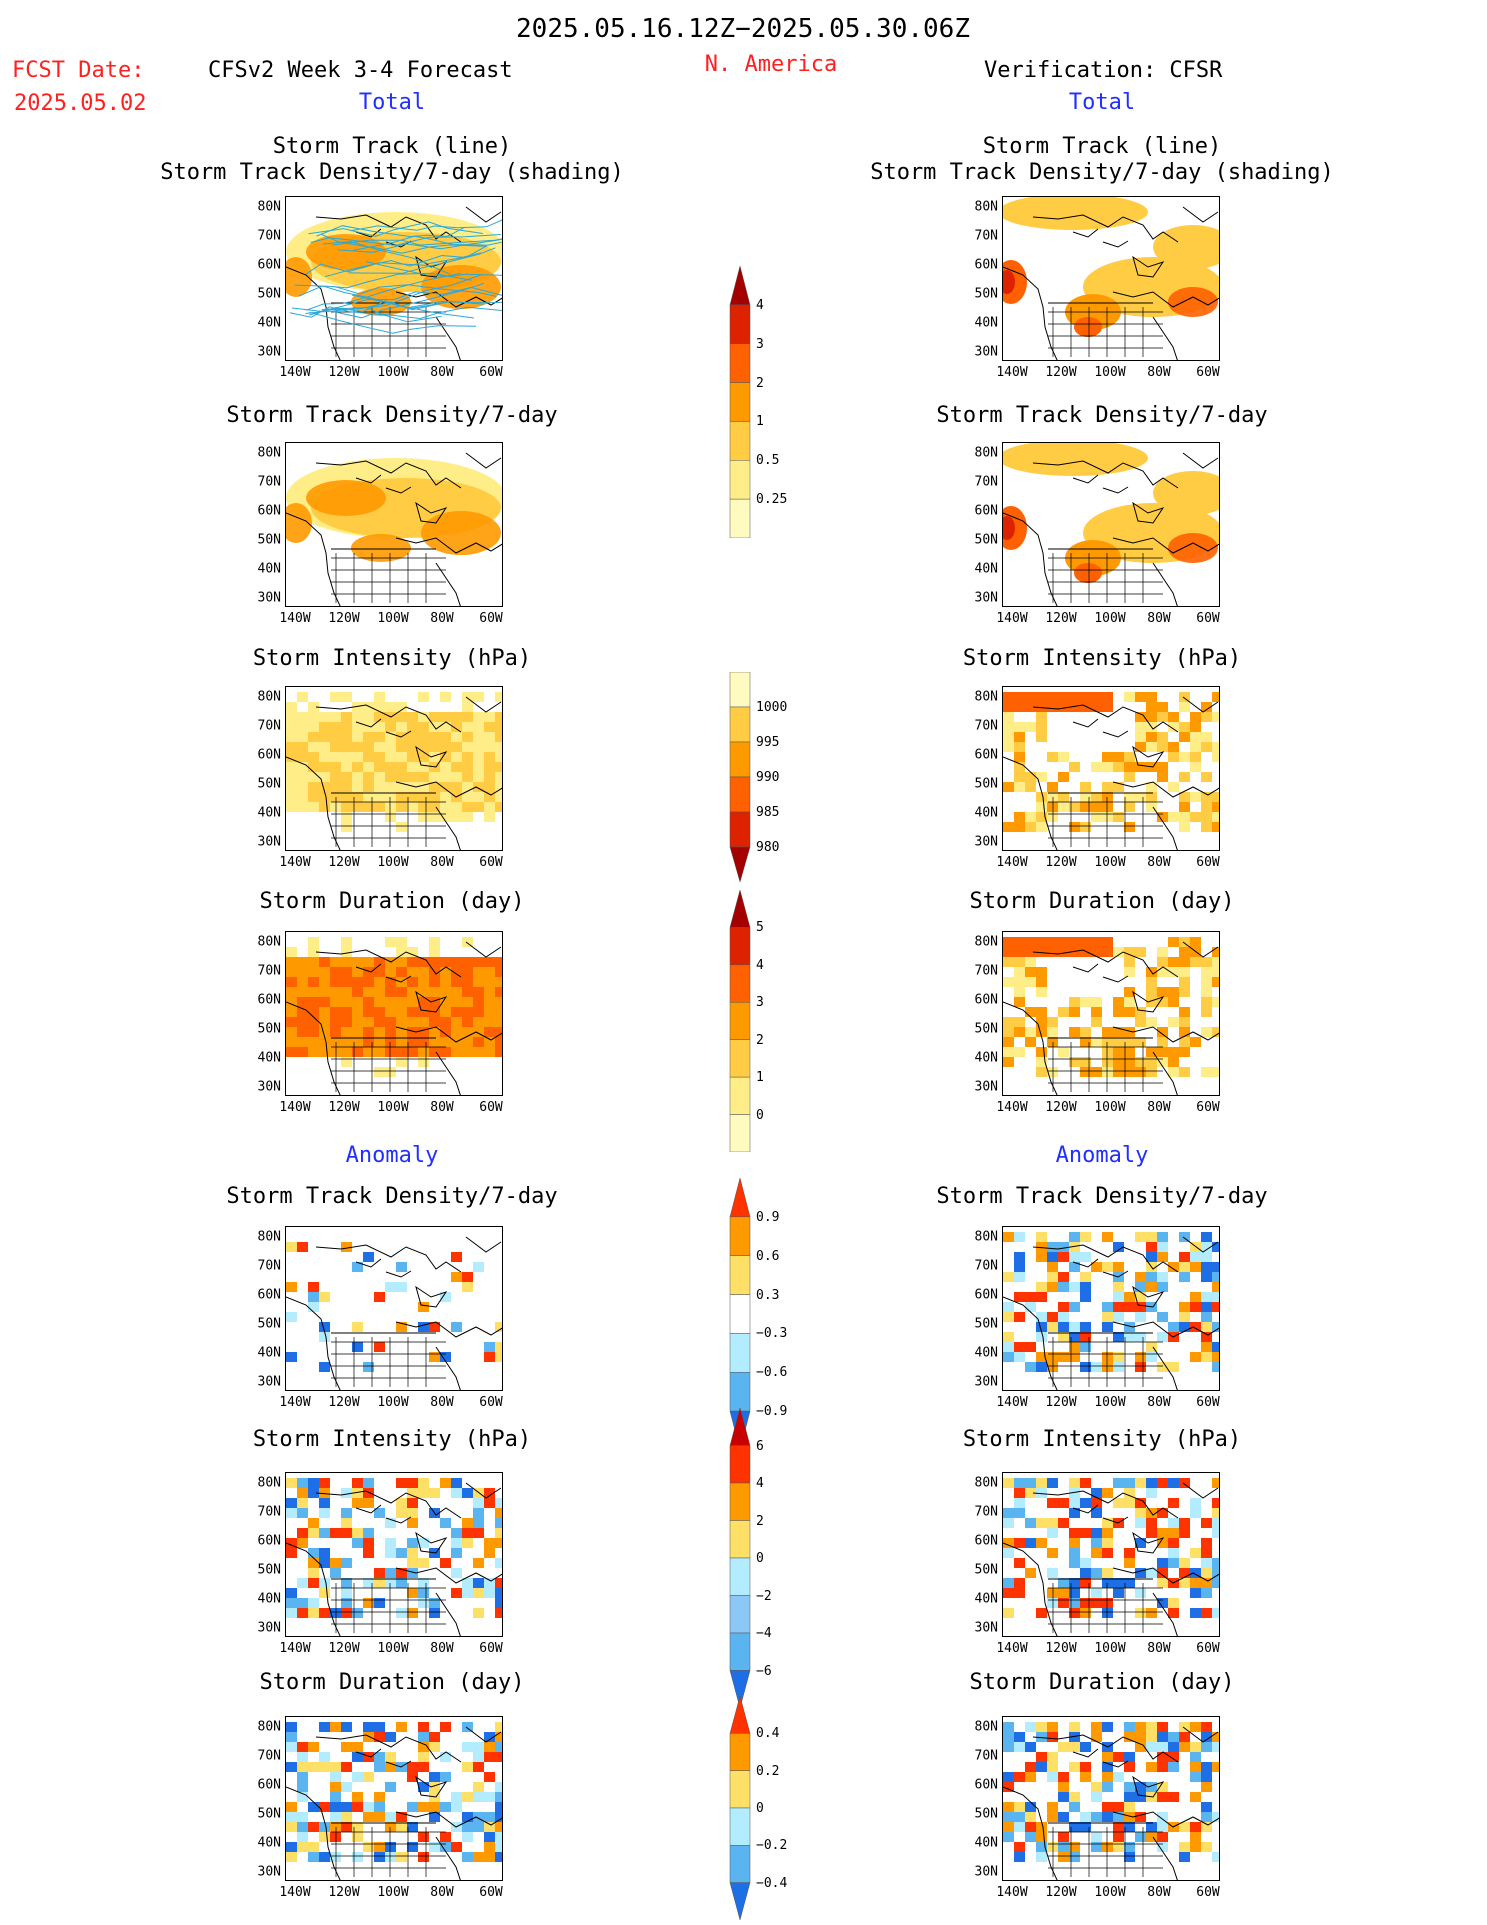 This screenshot has width=1487, height=1925. What do you see at coordinates (740, 1353) in the screenshot?
I see `colorbar-segment` at bounding box center [740, 1353].